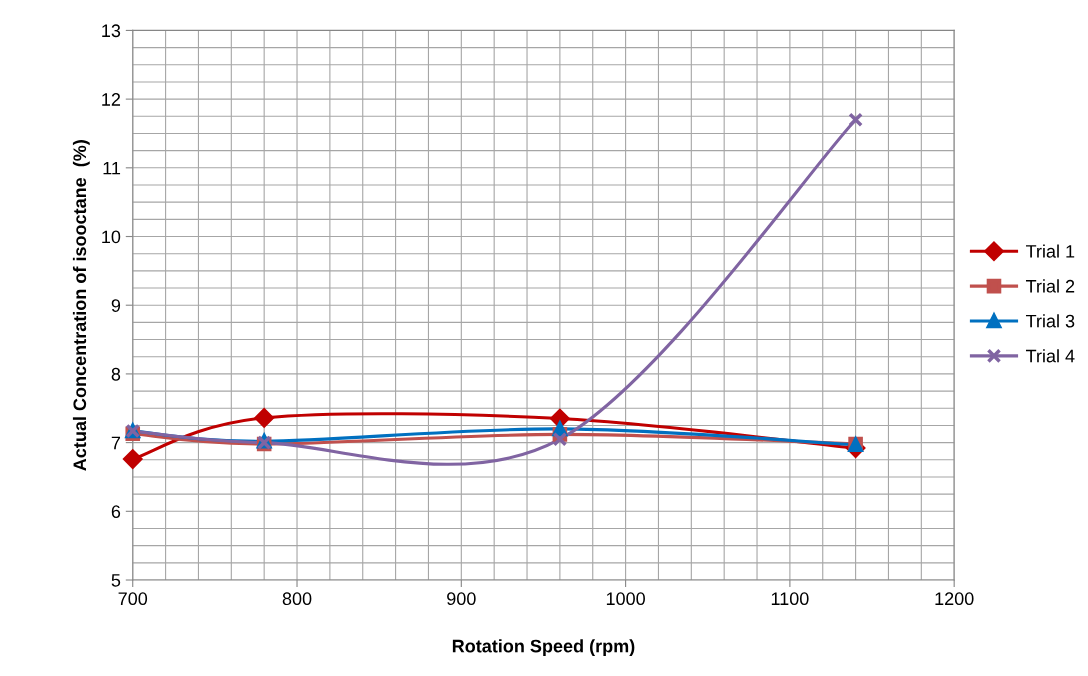 The height and width of the screenshot is (676, 1088). I want to click on y-axis-title: Actual Concentration of isooctane (%), so click(81, 305).